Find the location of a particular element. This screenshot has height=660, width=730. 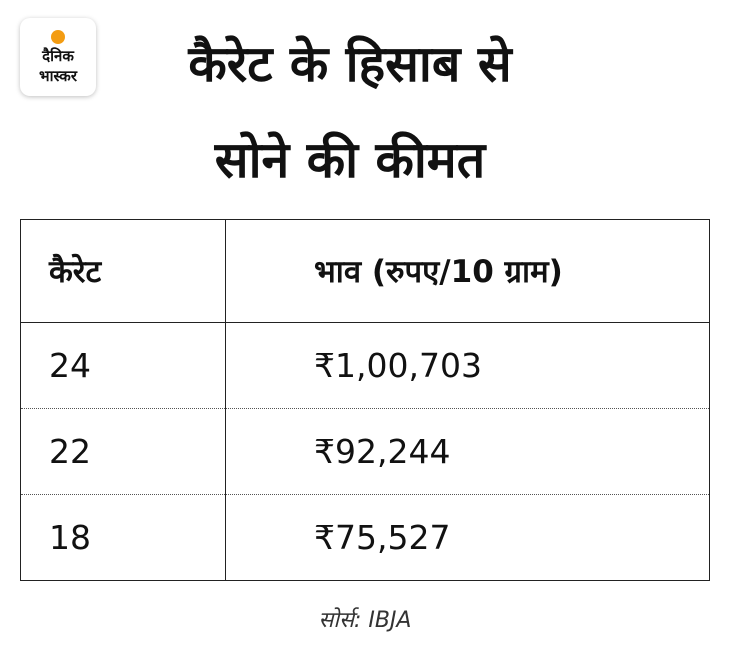

logo-text: दैनिक is located at coordinates (58, 56).